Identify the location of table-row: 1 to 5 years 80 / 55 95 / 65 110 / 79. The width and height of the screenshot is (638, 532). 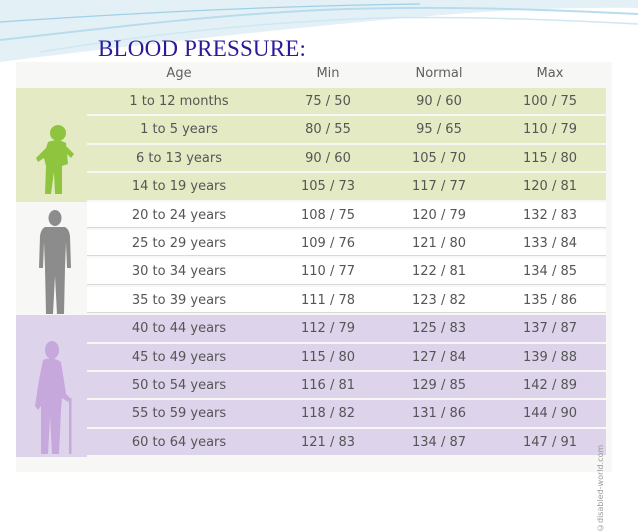
(314, 130).